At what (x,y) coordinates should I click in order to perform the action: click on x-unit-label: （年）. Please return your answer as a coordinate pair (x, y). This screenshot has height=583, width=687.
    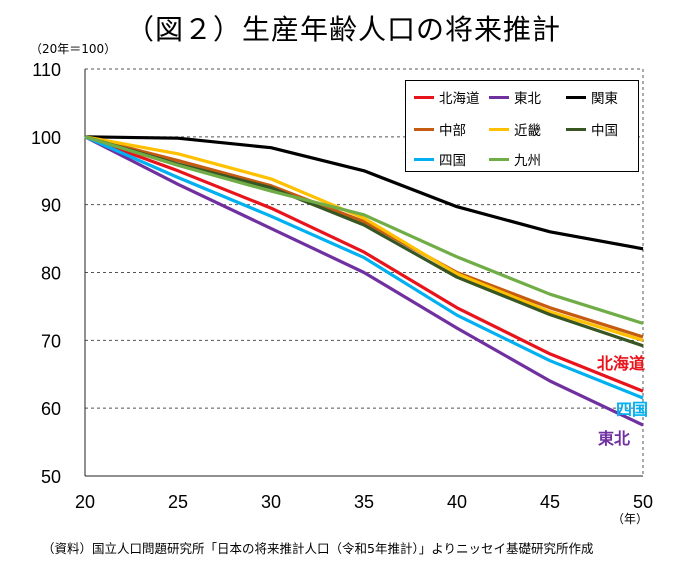
    Looking at the image, I should click on (630, 519).